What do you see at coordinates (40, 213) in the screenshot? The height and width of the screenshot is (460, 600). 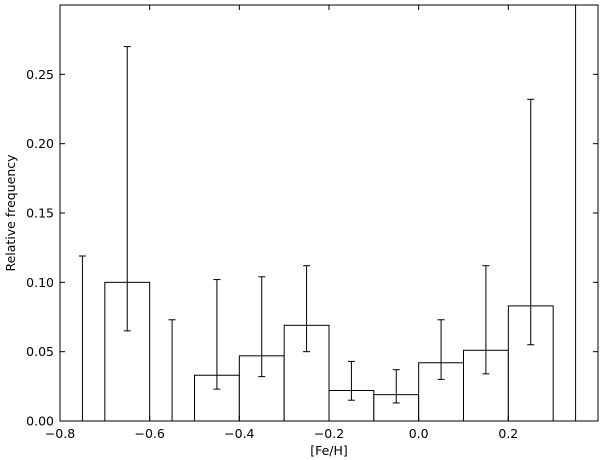 I see `y-tick-label: 0.15` at bounding box center [40, 213].